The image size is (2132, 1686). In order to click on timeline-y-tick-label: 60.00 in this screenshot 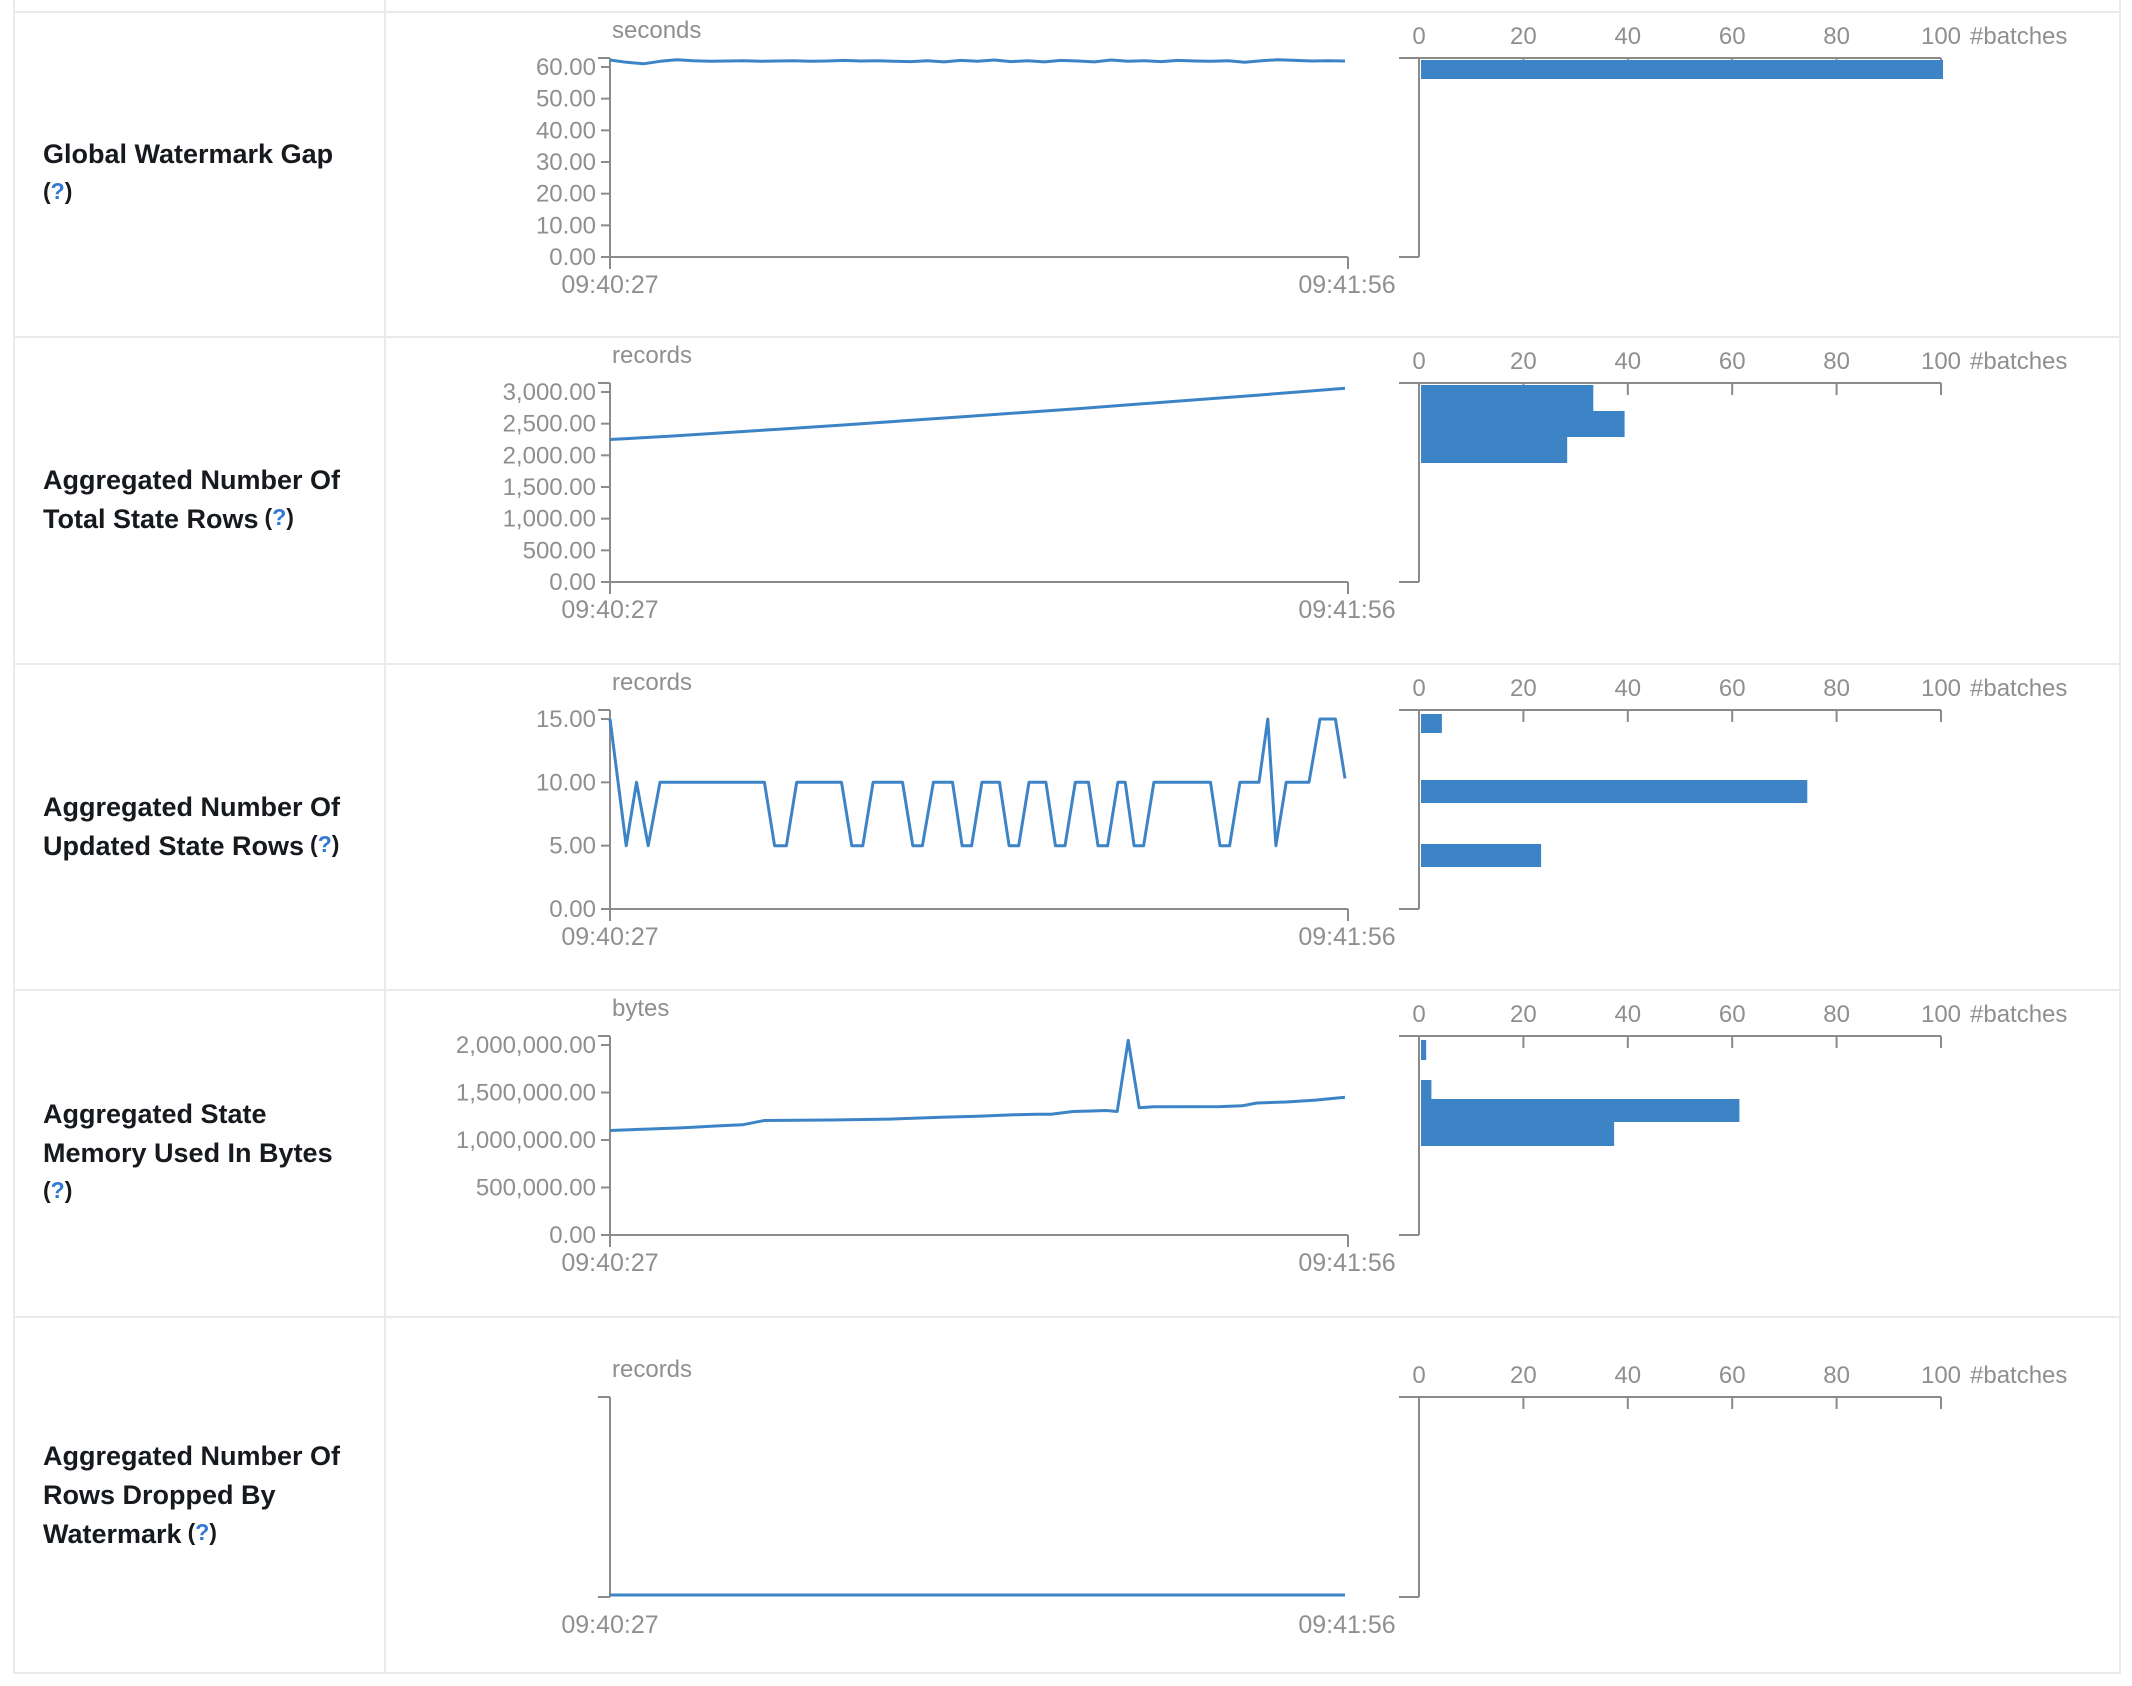, I will do `click(566, 67)`.